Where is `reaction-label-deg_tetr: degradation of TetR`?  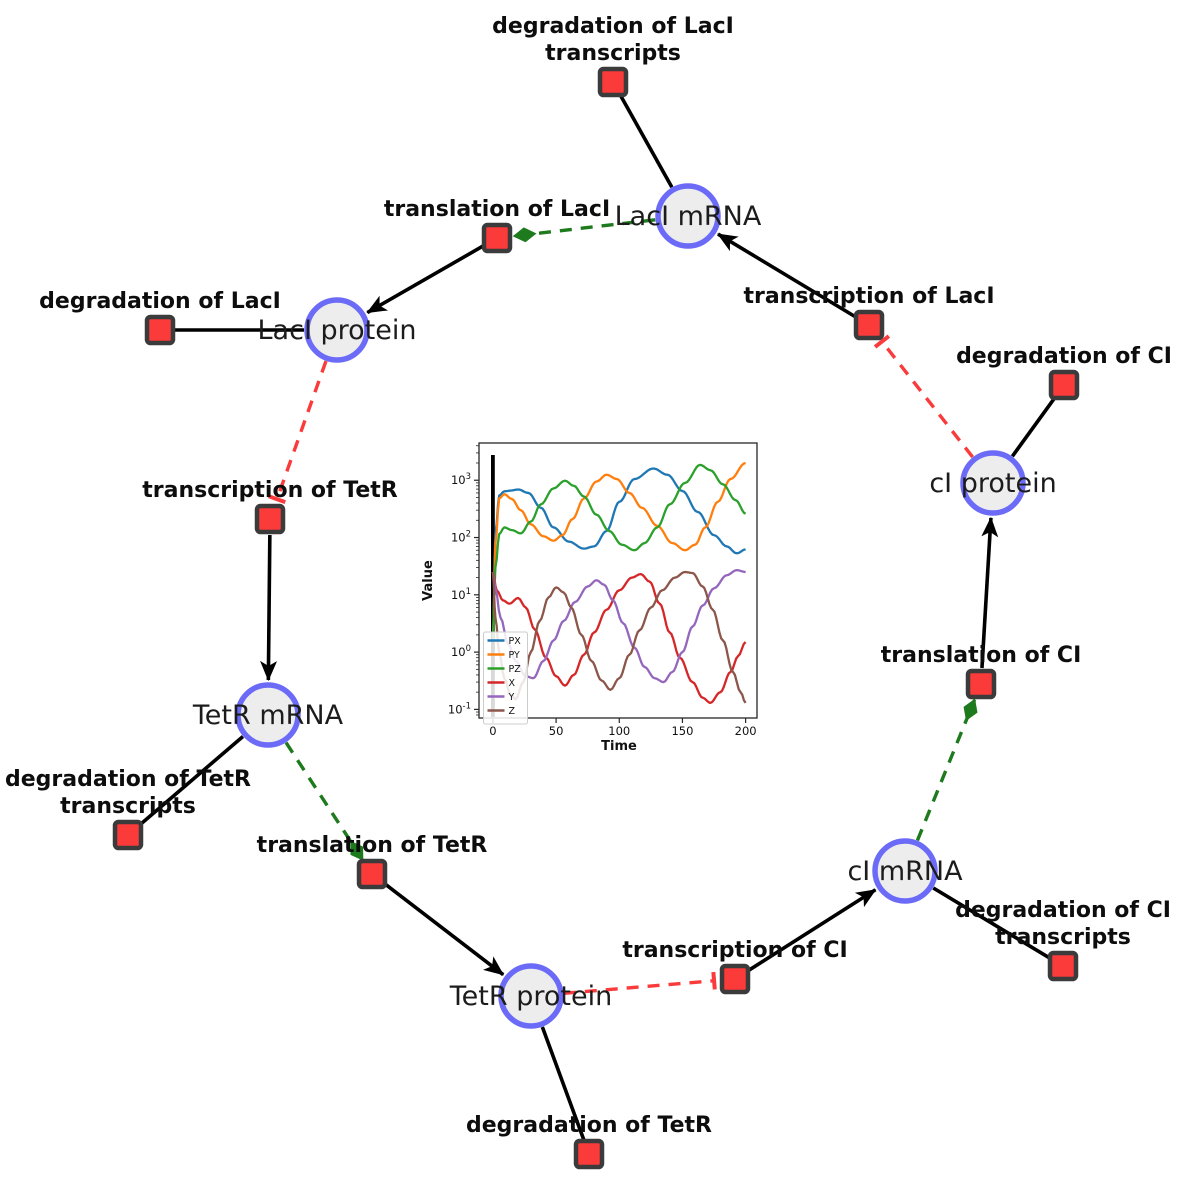
reaction-label-deg_tetr: degradation of TetR is located at coordinates (589, 1125).